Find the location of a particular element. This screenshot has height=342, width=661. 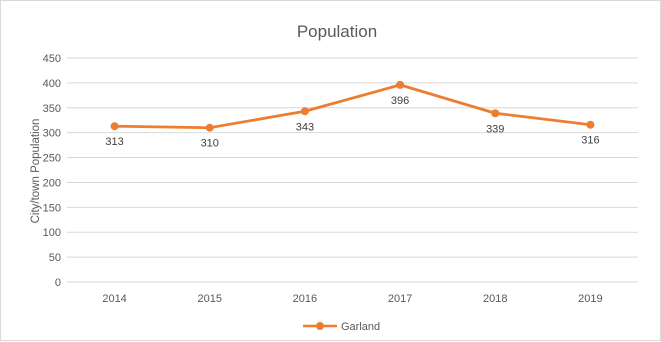

data-point-2015 is located at coordinates (209, 127).